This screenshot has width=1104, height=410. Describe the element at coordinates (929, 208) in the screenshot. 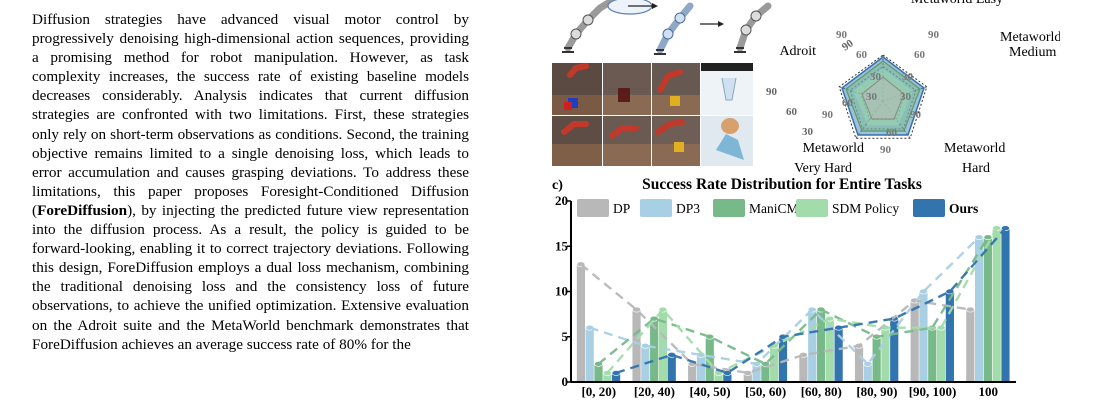

I see `legend-swatch-ours` at that location.